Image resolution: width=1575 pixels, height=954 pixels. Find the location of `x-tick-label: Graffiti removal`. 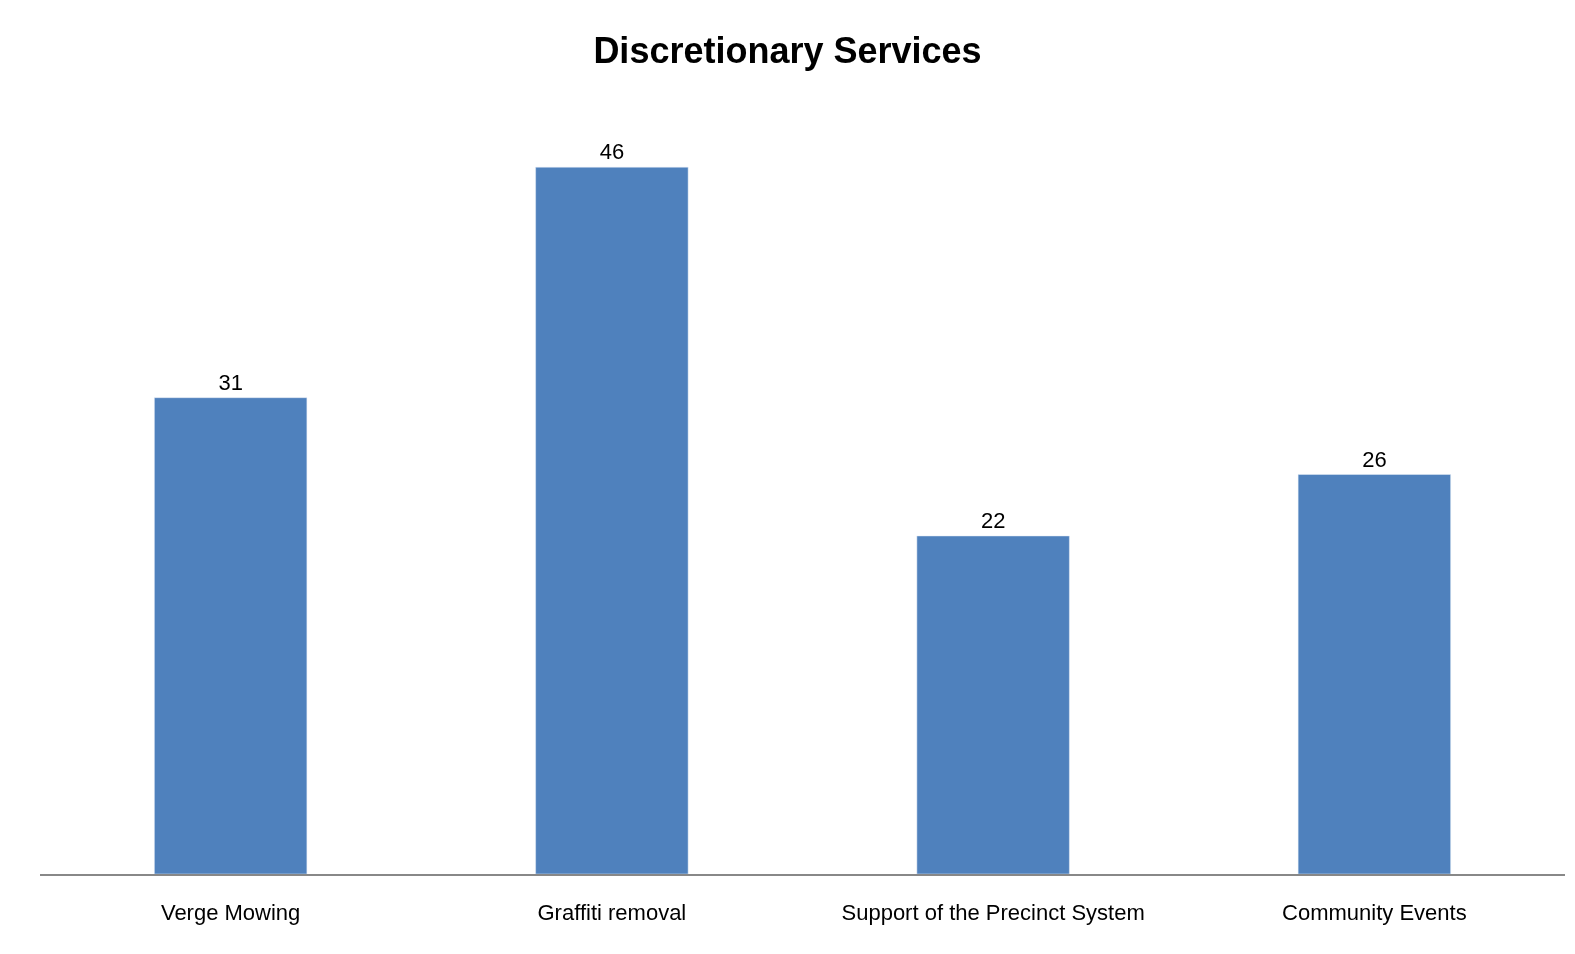

x-tick-label: Graffiti removal is located at coordinates (612, 913).